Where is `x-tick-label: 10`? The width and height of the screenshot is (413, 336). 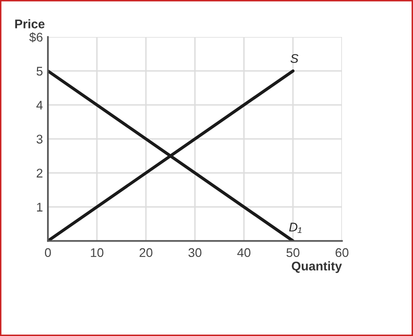
x-tick-label: 10 is located at coordinates (97, 253).